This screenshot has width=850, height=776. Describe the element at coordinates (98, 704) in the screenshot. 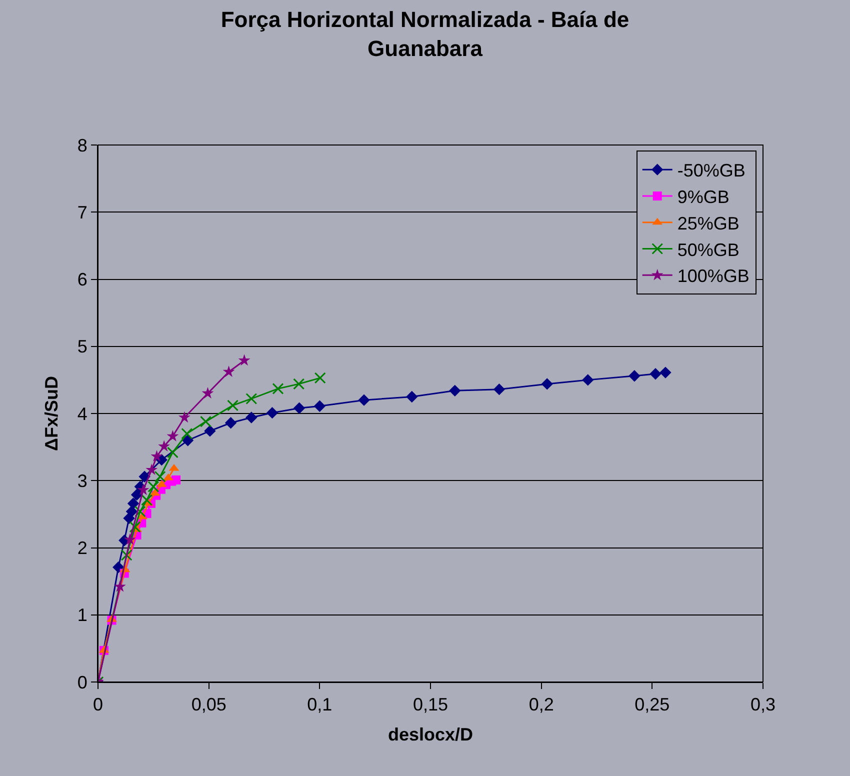

I see `x-tick-label: 0` at that location.